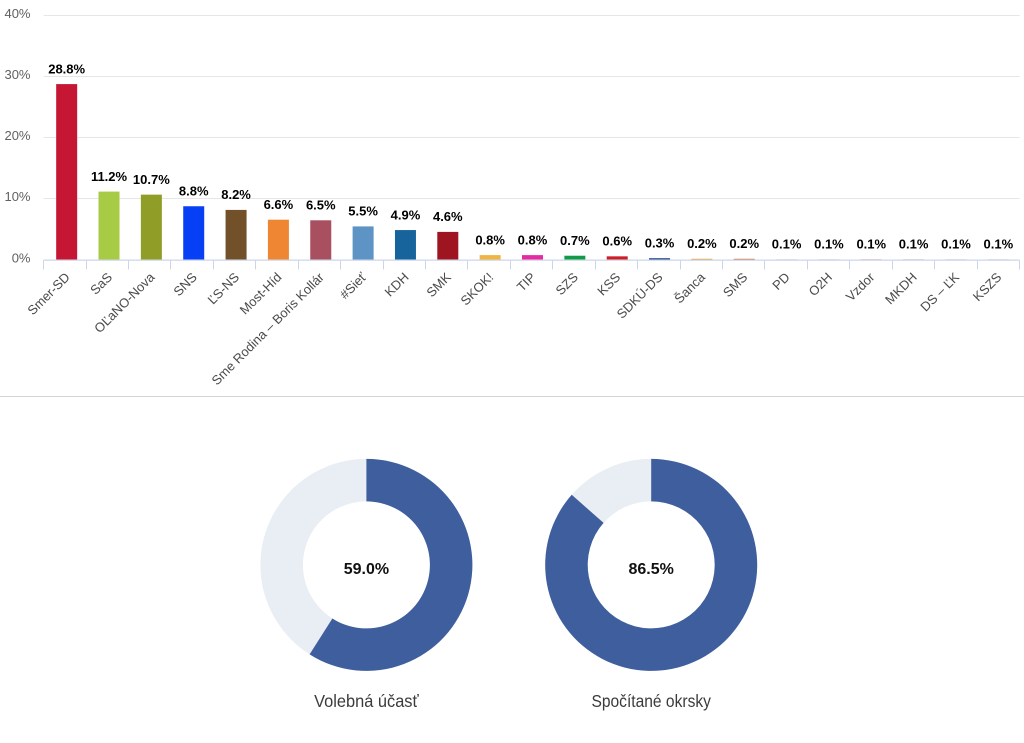 This screenshot has height=743, width=1024. I want to click on svg-text: SaS, so click(101, 283).